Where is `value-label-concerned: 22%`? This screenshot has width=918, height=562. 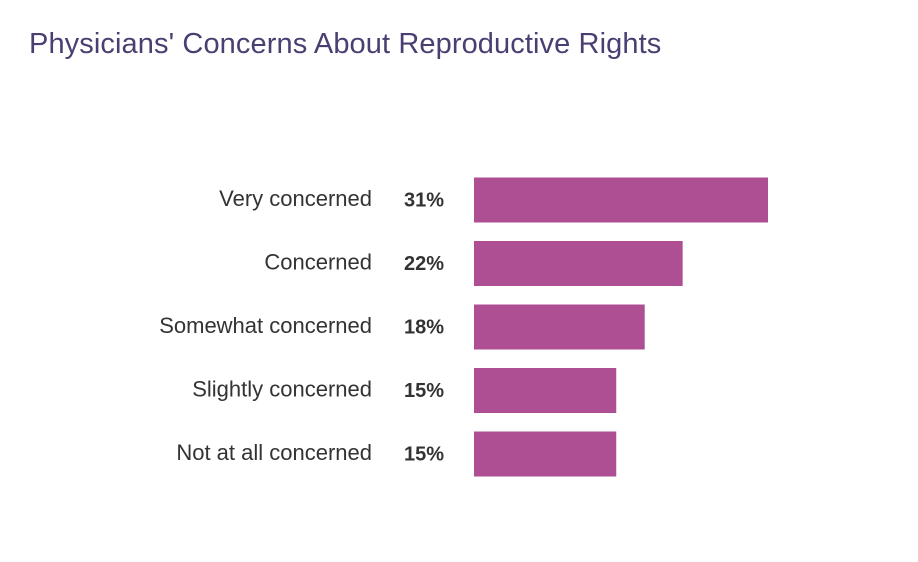 value-label-concerned: 22% is located at coordinates (424, 264).